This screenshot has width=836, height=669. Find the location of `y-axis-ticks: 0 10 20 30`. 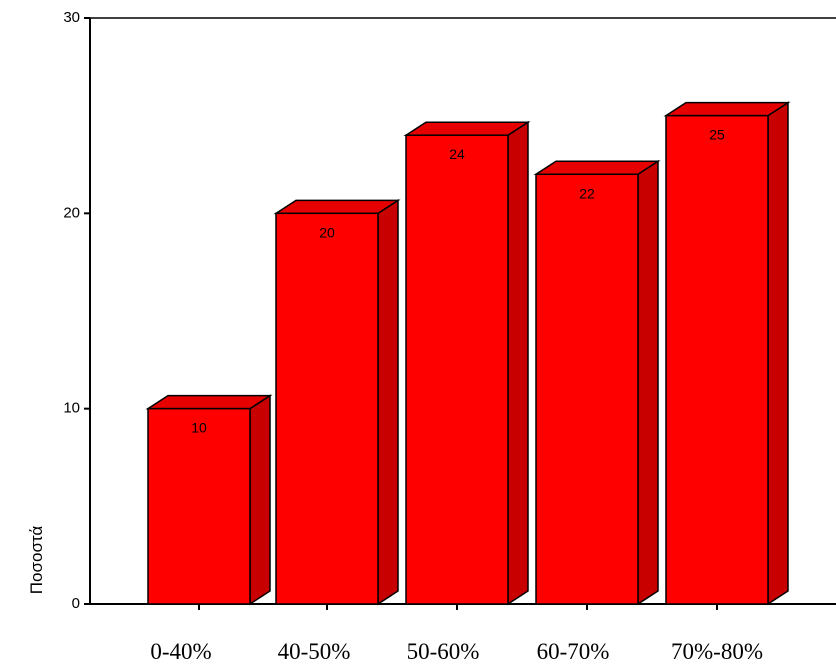

y-axis-ticks: 0 10 20 30 is located at coordinates (76, 310).